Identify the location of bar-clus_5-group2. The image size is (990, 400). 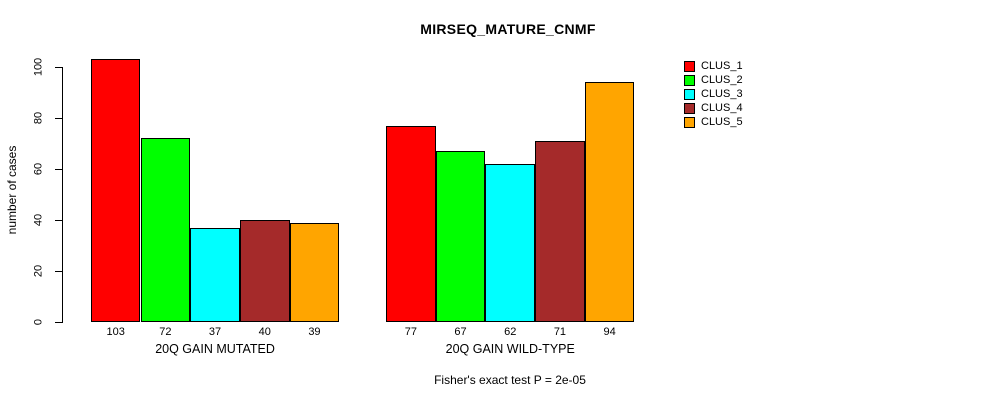
(609, 202).